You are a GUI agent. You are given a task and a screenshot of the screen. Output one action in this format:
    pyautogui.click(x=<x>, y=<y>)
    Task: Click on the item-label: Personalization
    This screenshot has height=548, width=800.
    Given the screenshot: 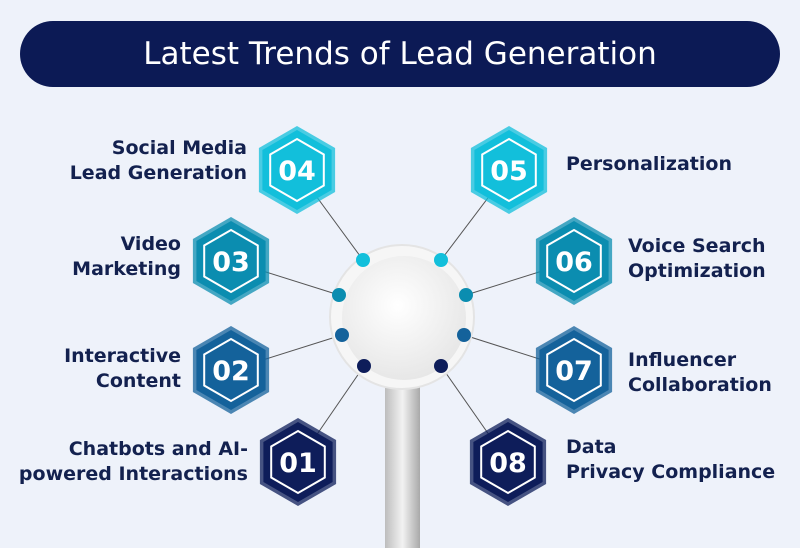 What is the action you would take?
    pyautogui.click(x=649, y=164)
    